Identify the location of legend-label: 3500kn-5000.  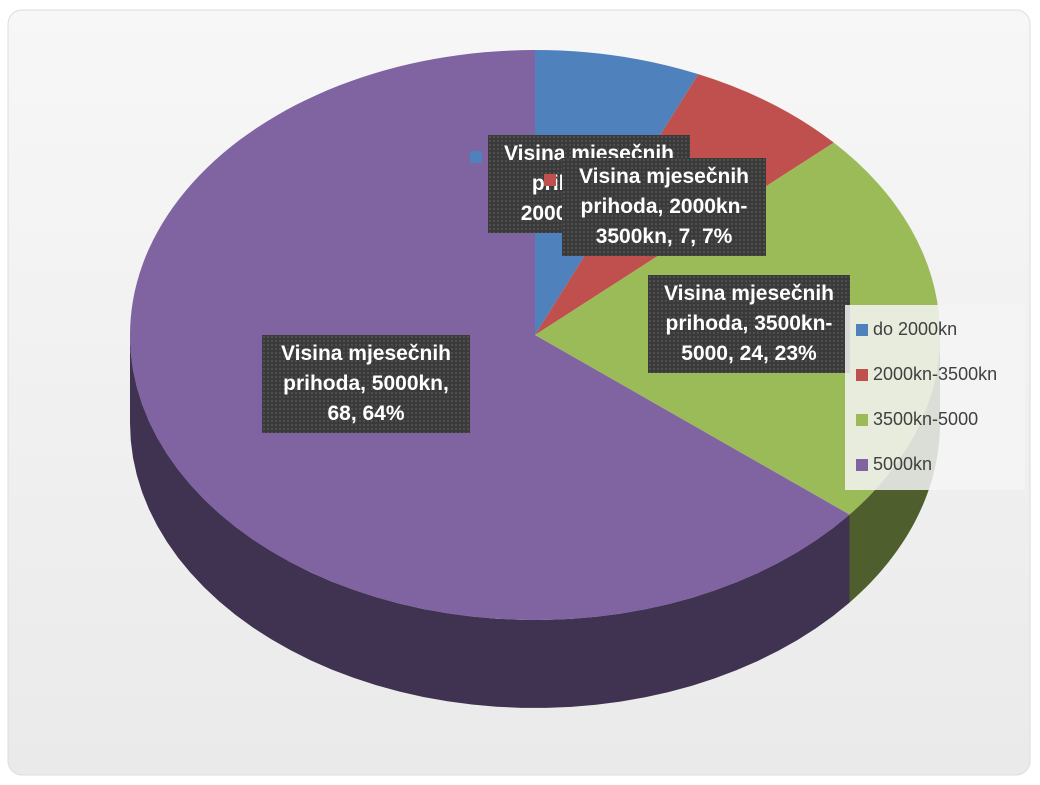
(925, 419).